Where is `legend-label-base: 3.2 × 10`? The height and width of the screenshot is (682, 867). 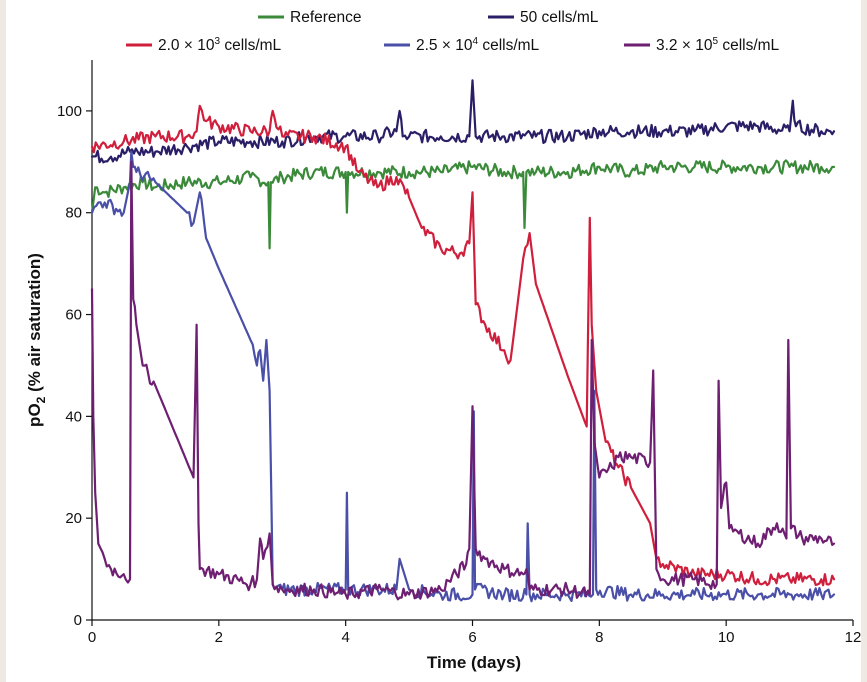
legend-label-base: 3.2 × 10 is located at coordinates (684, 45).